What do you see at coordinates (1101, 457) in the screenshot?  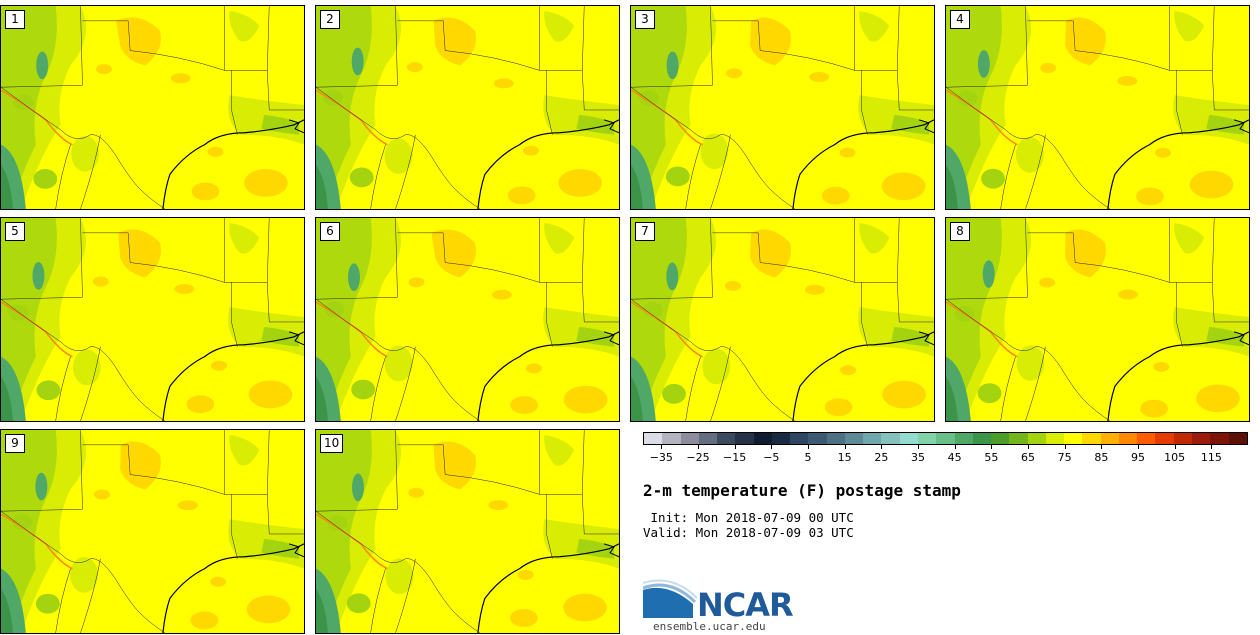 I see `colorbar-tick-label: 85` at bounding box center [1101, 457].